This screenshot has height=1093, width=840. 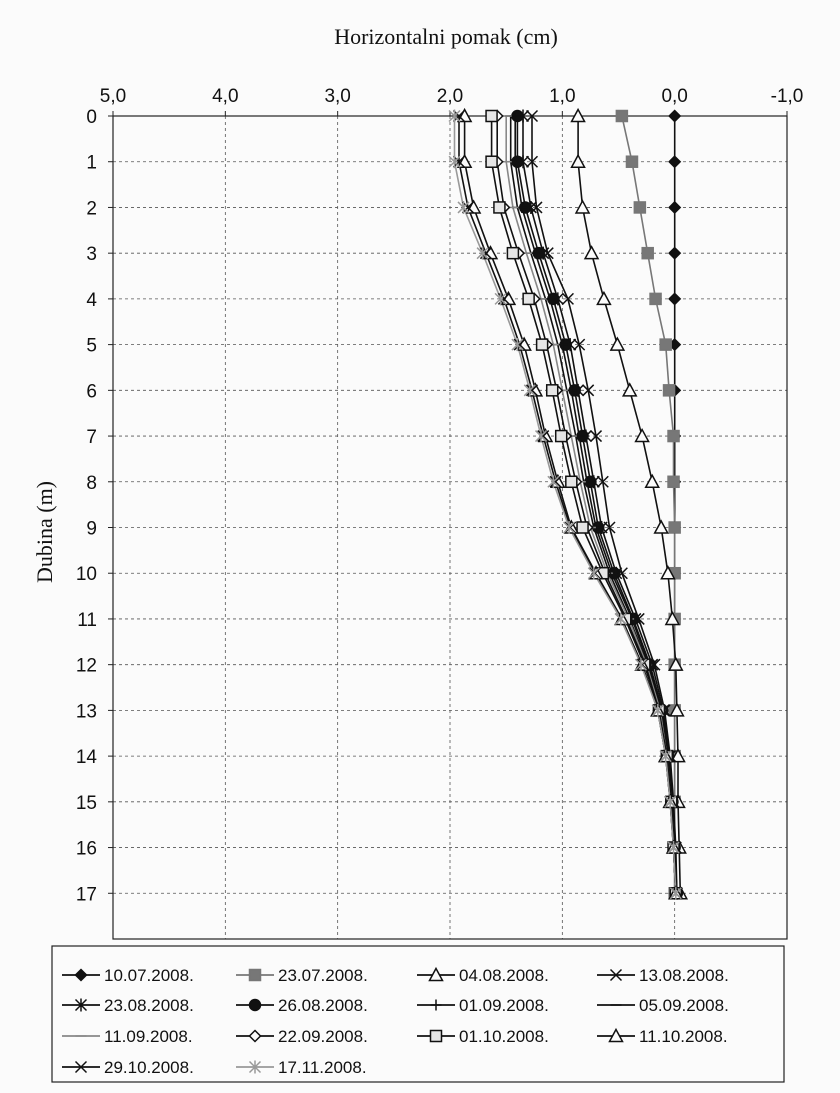 I want to click on legend-label: 23.08.2008., so click(x=149, y=1005).